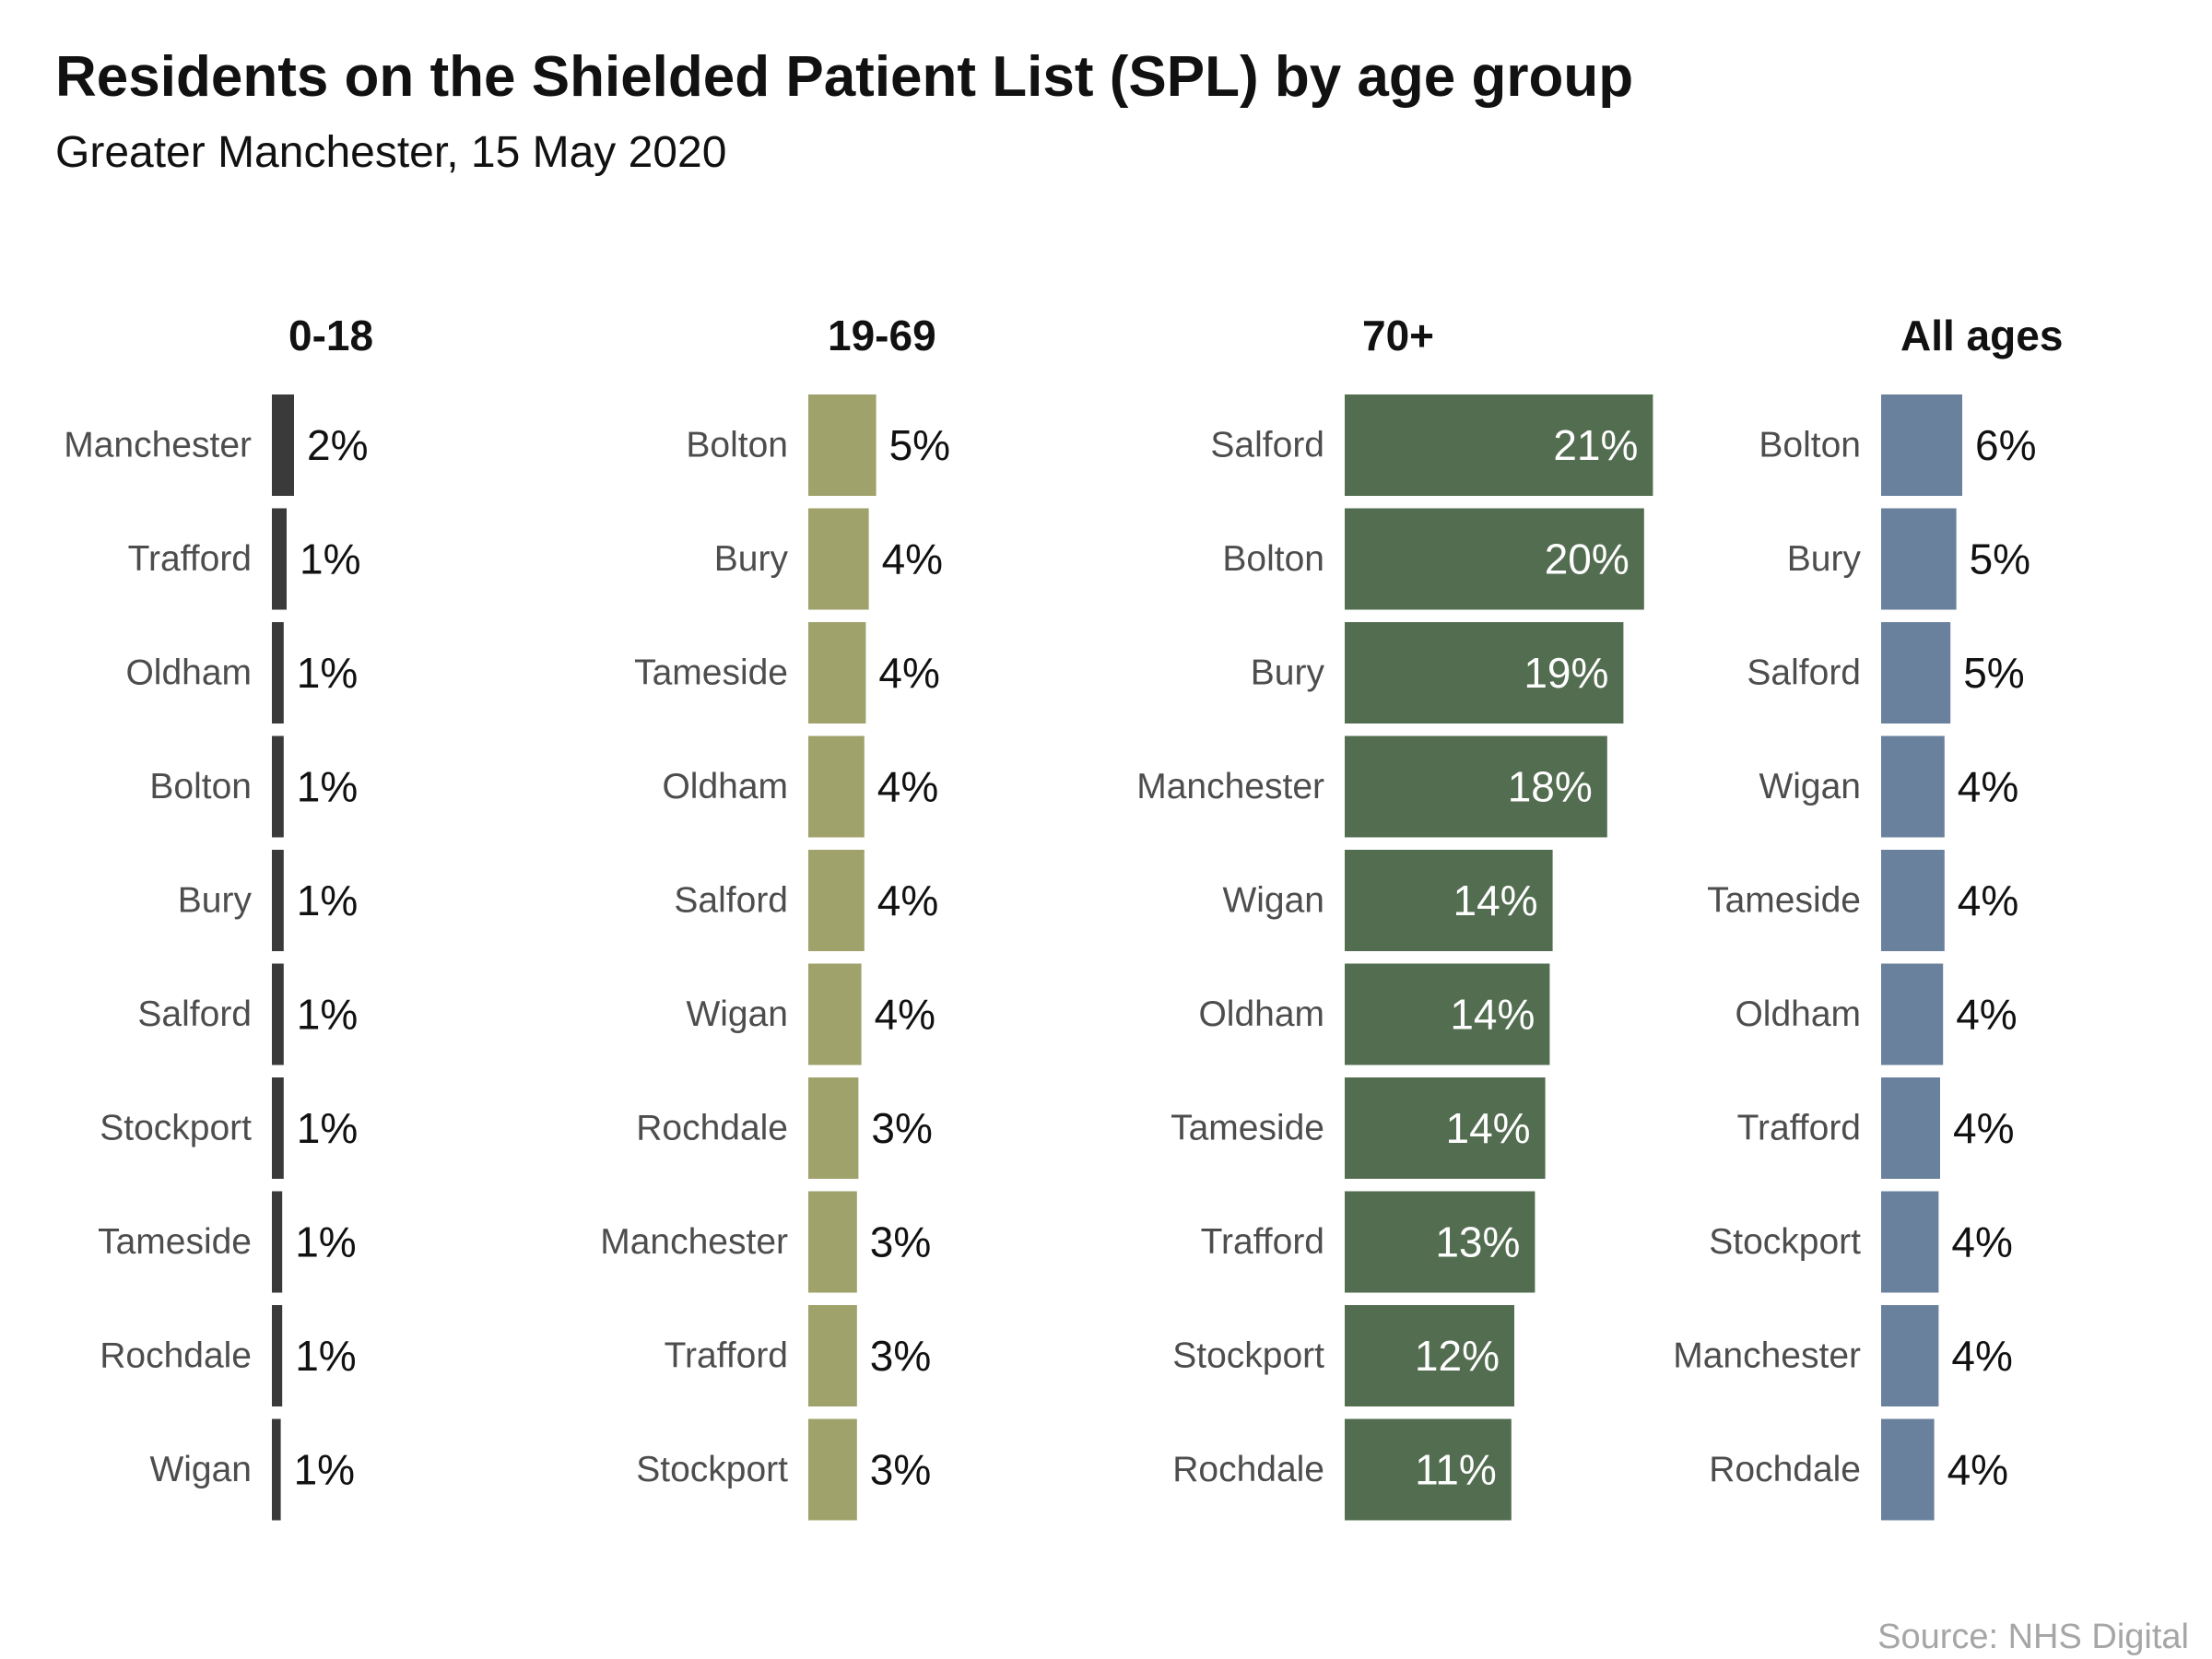 The image size is (2212, 1659). What do you see at coordinates (1981, 335) in the screenshot?
I see `panel-title: All ages` at bounding box center [1981, 335].